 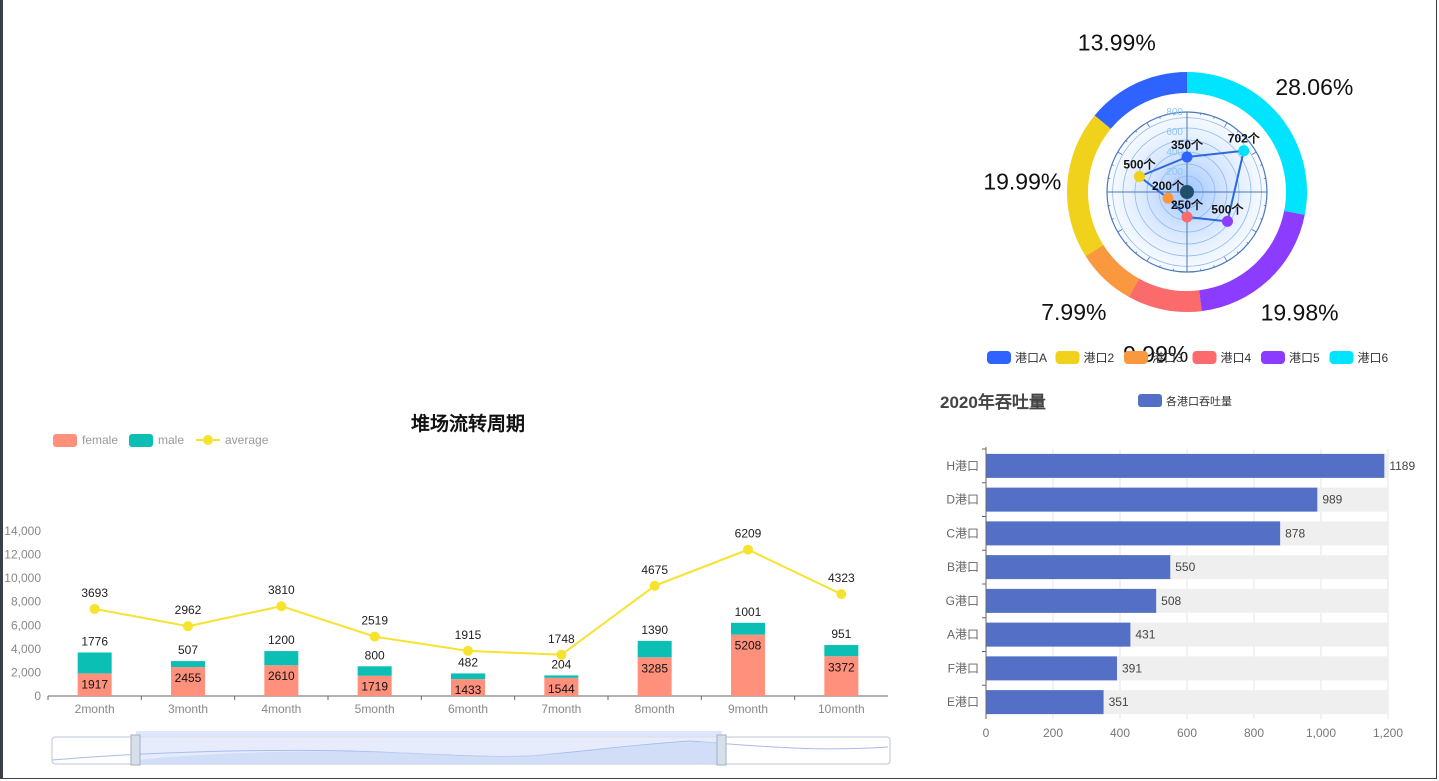 I want to click on bar-legend-item: male, so click(x=156, y=440).